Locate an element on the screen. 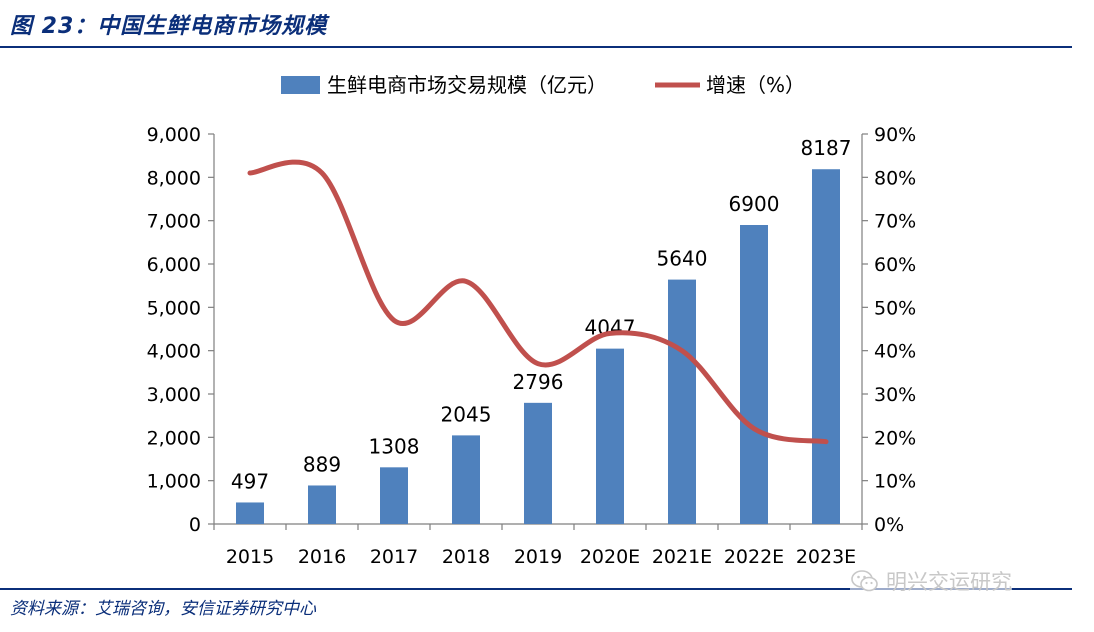 Image resolution: width=1094 pixels, height=632 pixels. bar-data-label: 1308 is located at coordinates (394, 446).